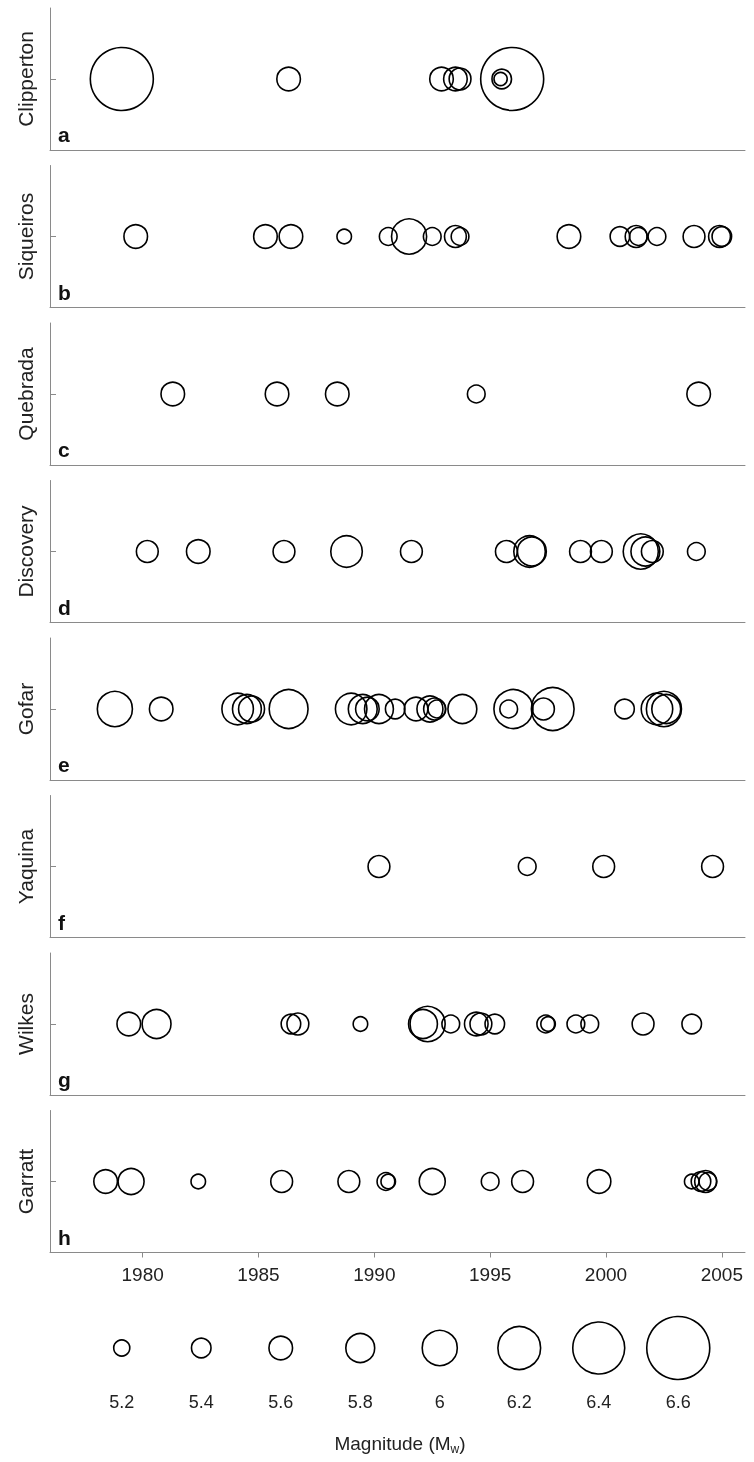 Image resolution: width=754 pixels, height=1462 pixels. Describe the element at coordinates (64, 607) in the screenshot. I see `annotation: d` at that location.